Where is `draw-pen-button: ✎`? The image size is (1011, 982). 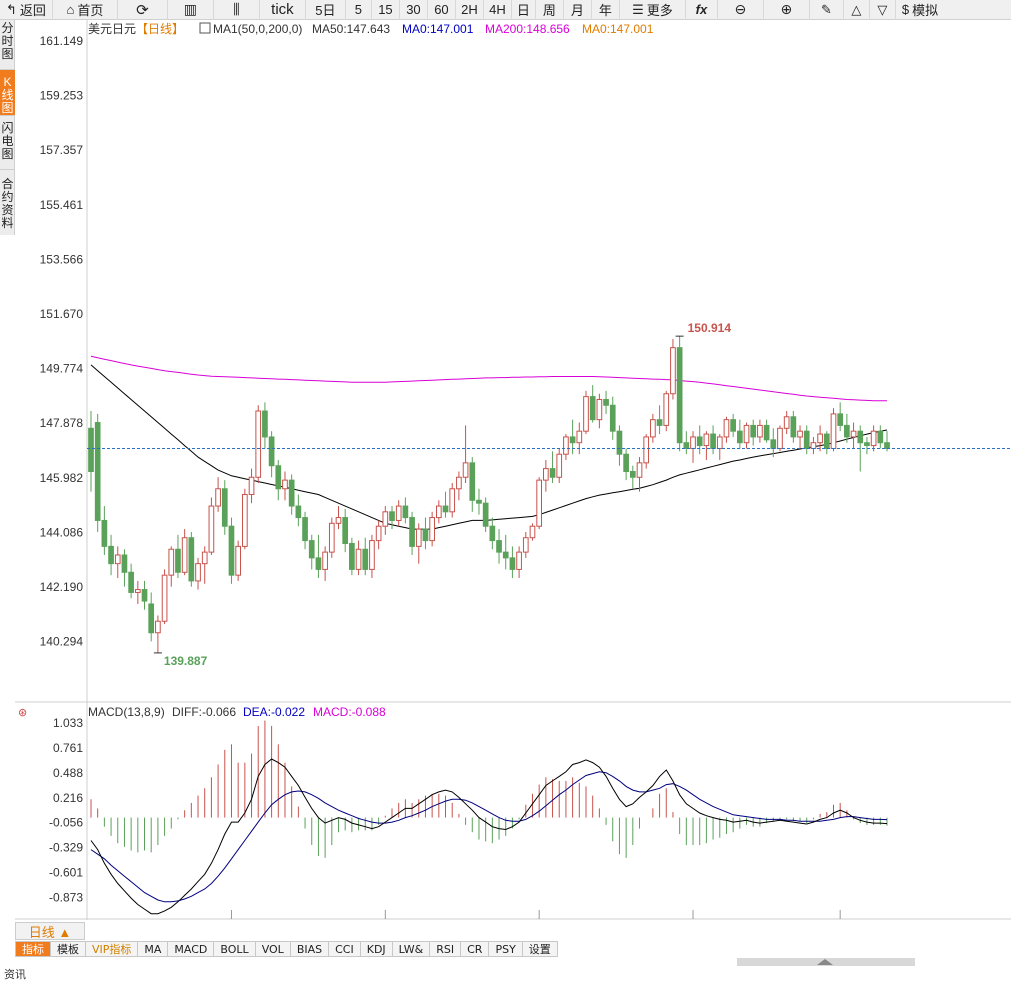
draw-pen-button: ✎ is located at coordinates (827, 10).